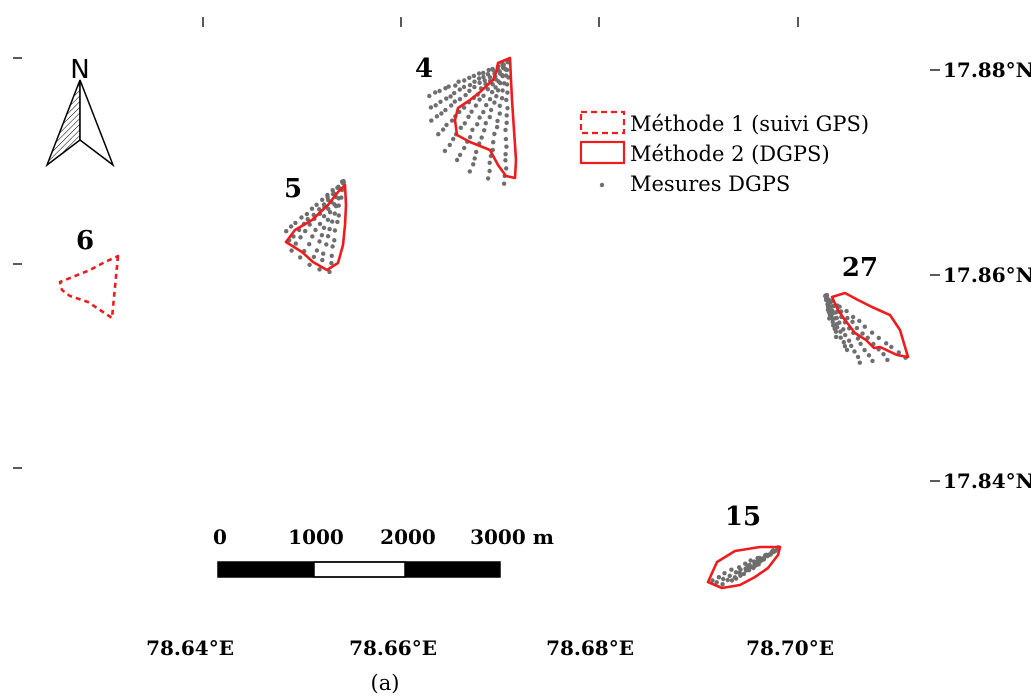 This screenshot has width=1031, height=700. What do you see at coordinates (220, 537) in the screenshot?
I see `scale-label-0: 0` at bounding box center [220, 537].